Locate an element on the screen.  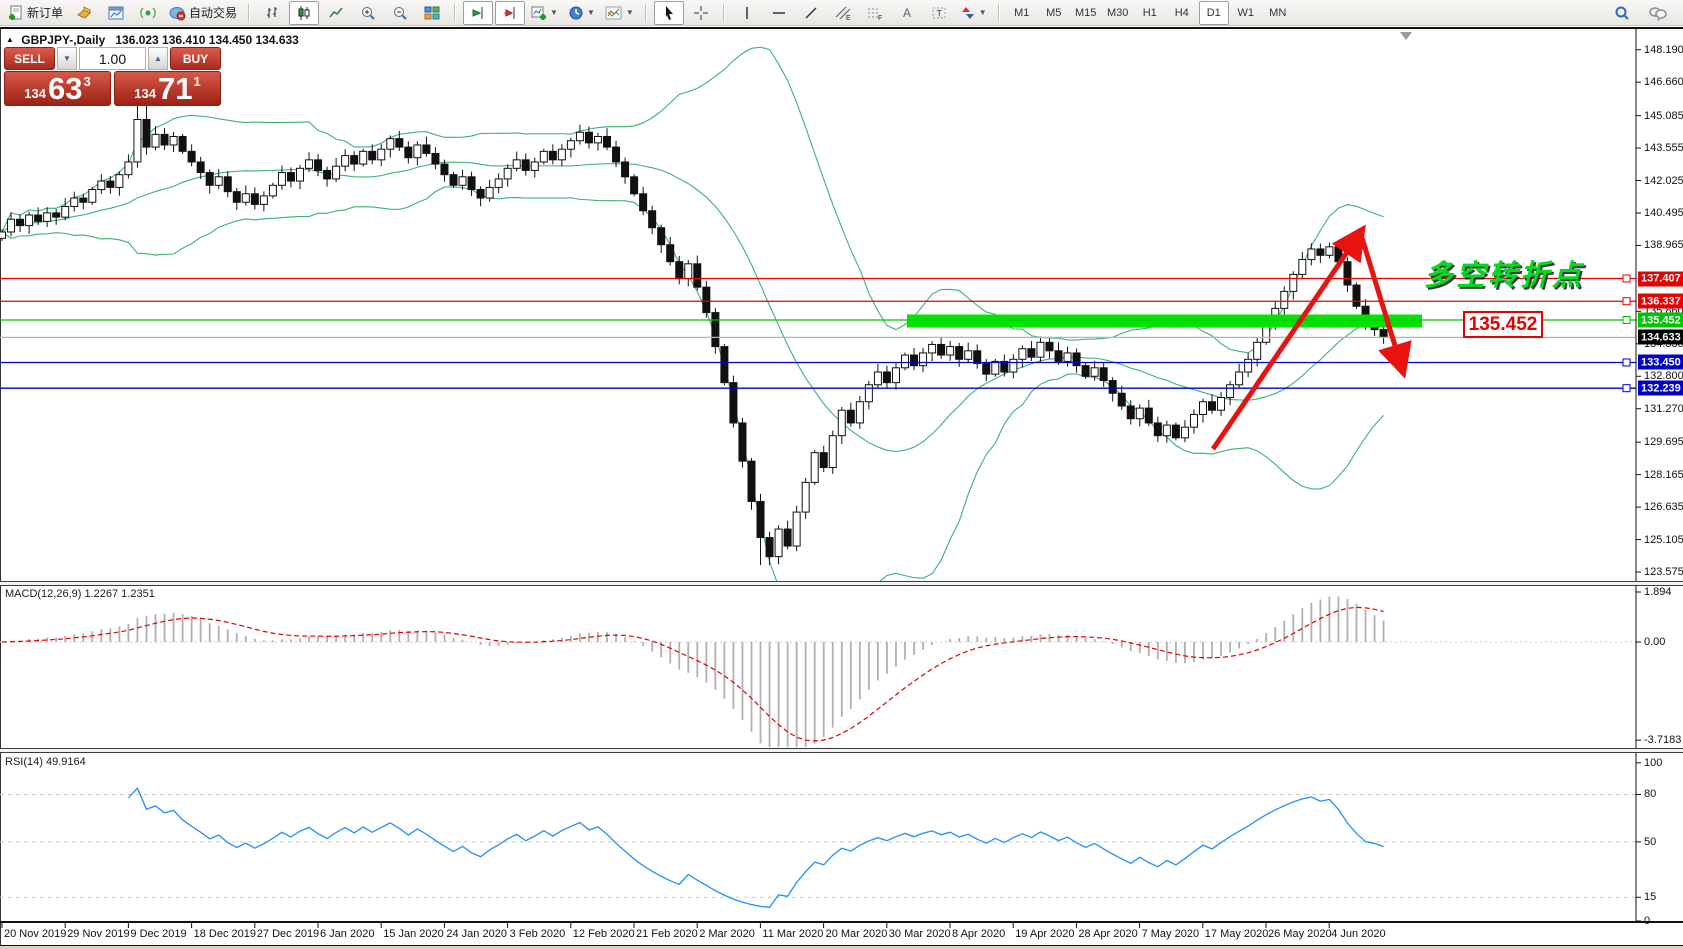
auto-scroll-icon is located at coordinates (477, 12).